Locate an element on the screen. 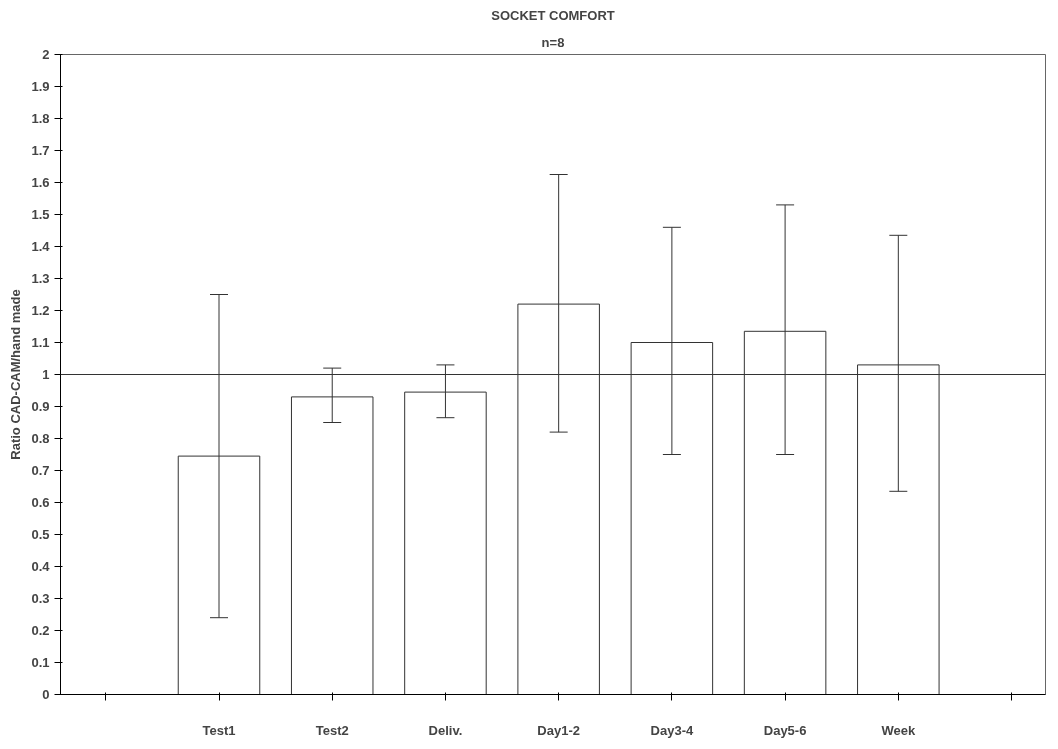 This screenshot has height=749, width=1058. y-tick-label: 0.7 is located at coordinates (40, 470).